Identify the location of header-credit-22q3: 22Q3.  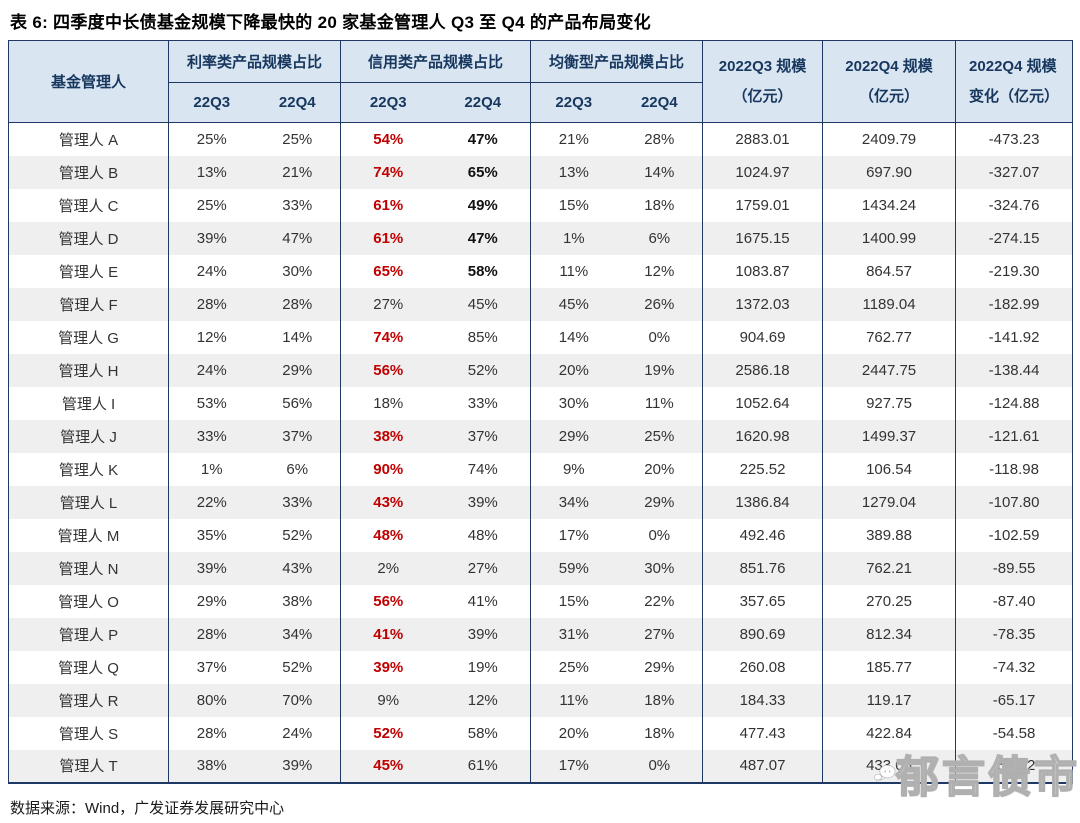
(388, 102).